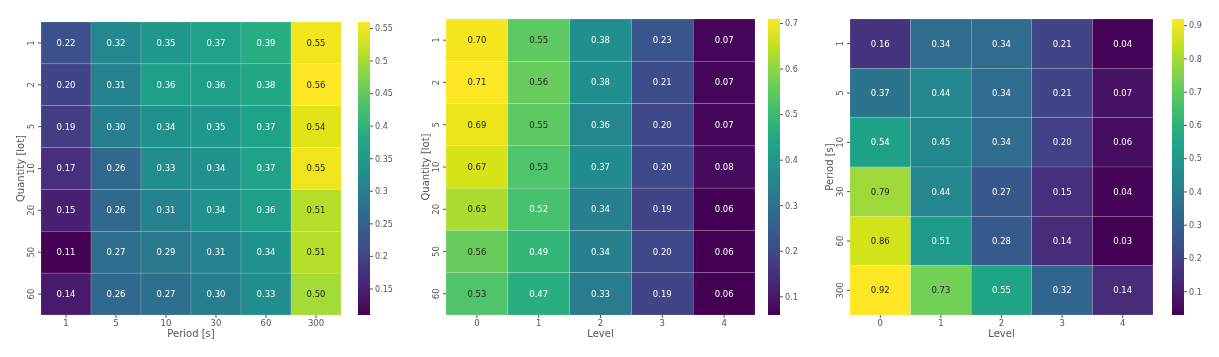  I want to click on y-tick-label: 300, so click(840, 290).